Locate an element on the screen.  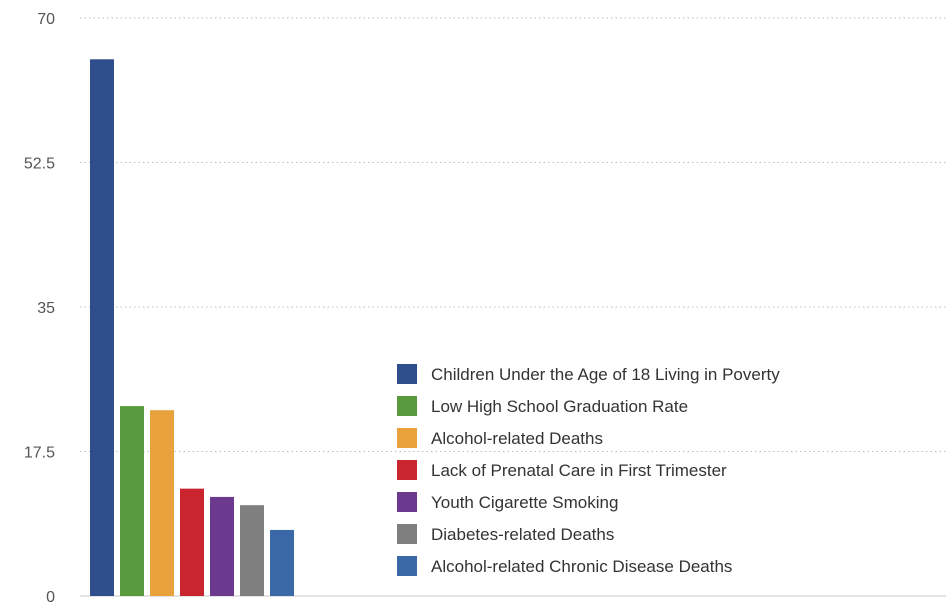
y-tick-label: 70 is located at coordinates (46, 19).